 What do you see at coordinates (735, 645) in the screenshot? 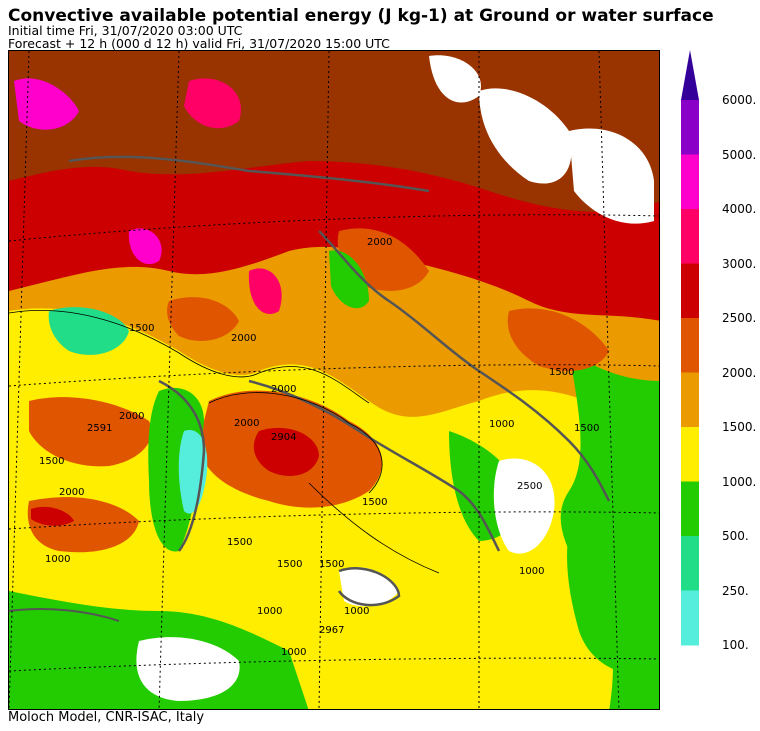
I see `colorbar-label: 100.` at bounding box center [735, 645].